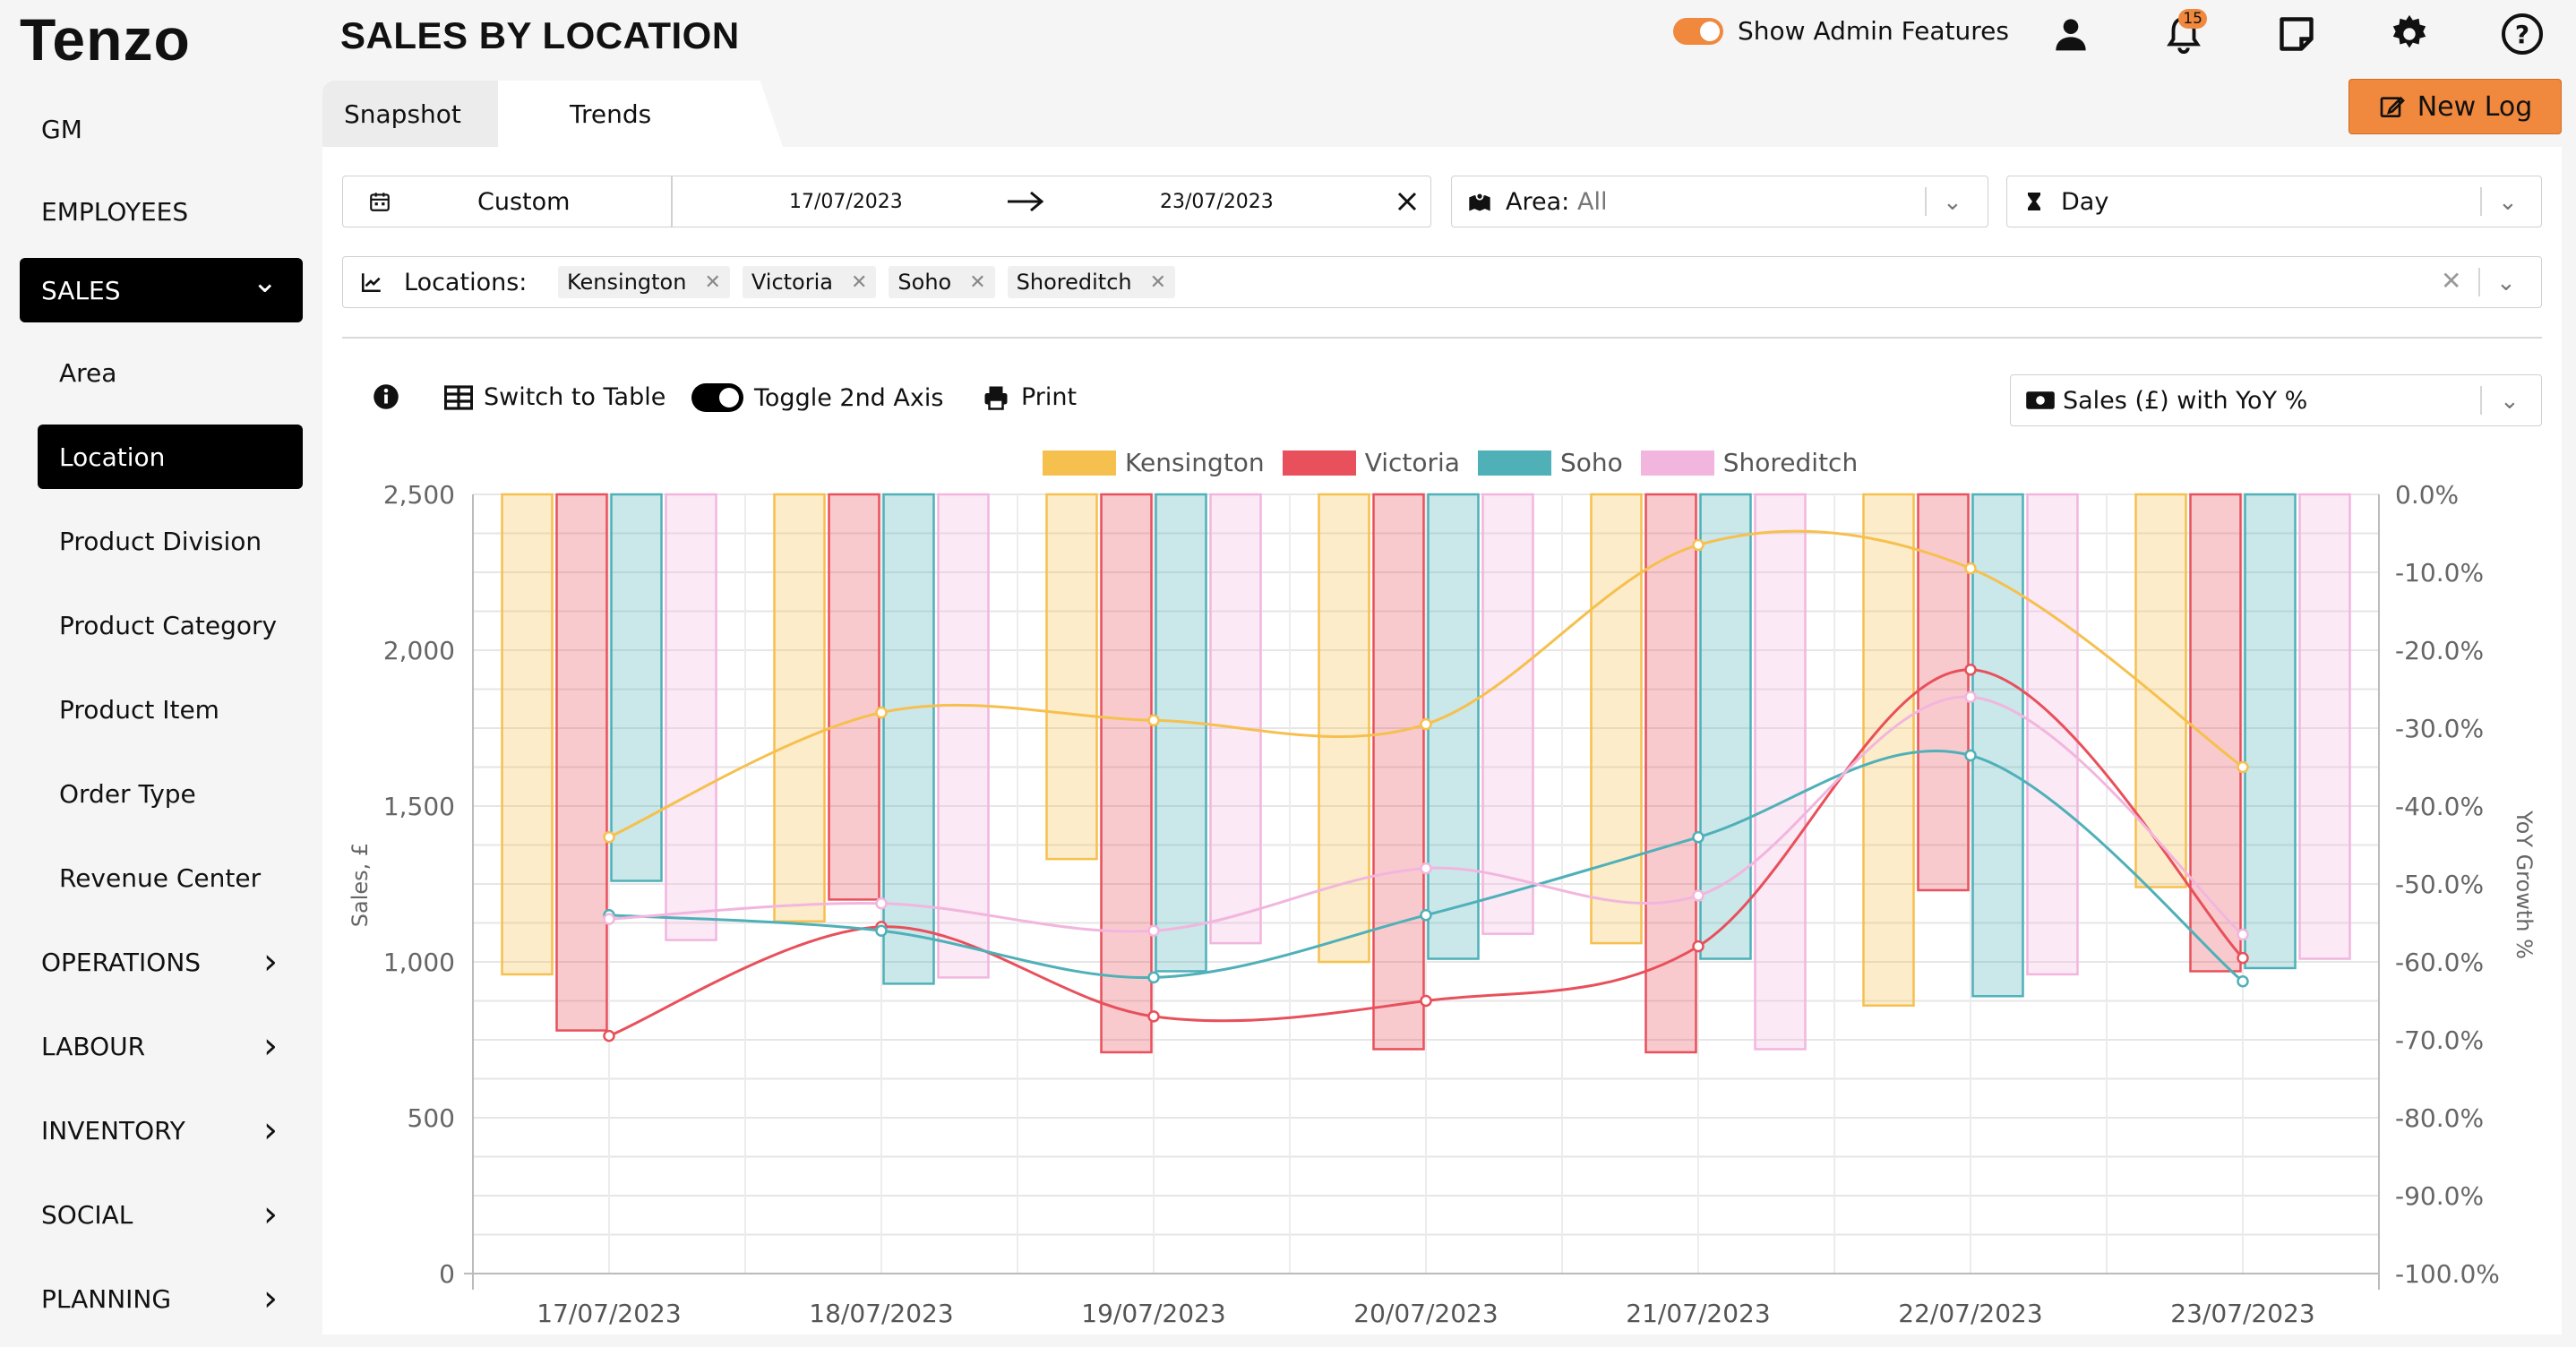  What do you see at coordinates (161, 1046) in the screenshot?
I see `sidebar-item-labour: LABOUR ›` at bounding box center [161, 1046].